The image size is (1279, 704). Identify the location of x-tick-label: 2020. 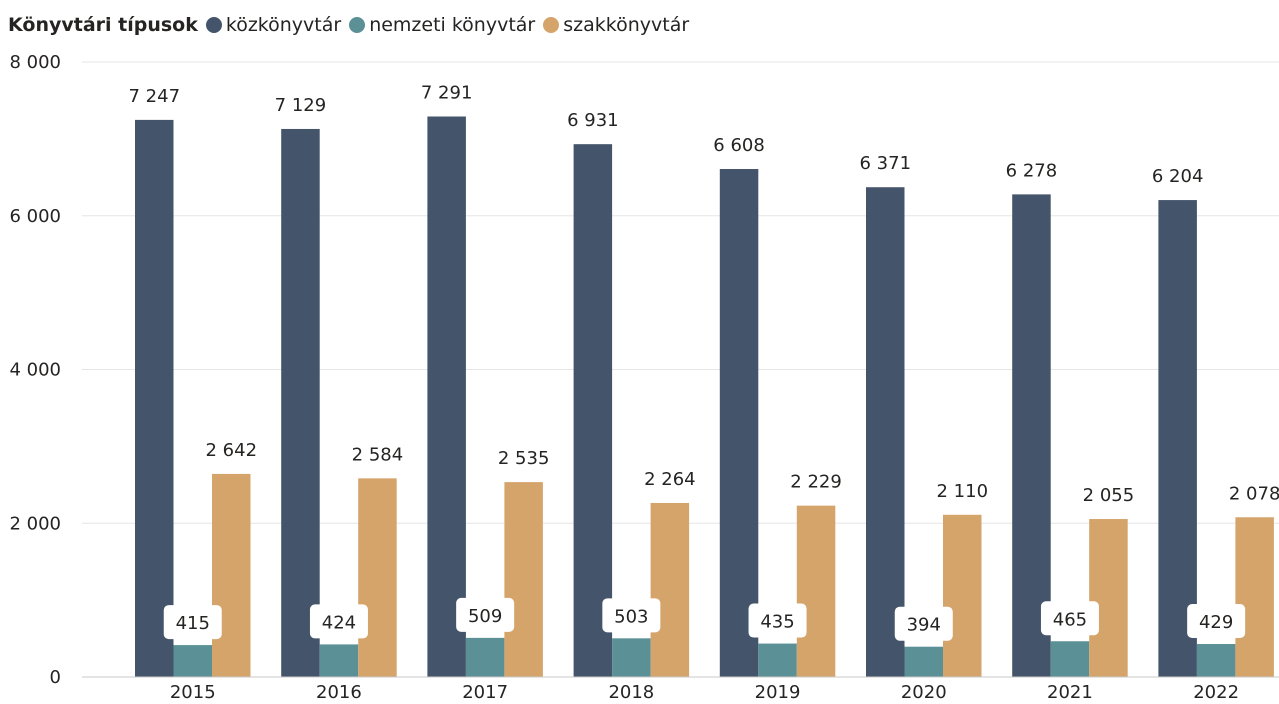
(924, 692).